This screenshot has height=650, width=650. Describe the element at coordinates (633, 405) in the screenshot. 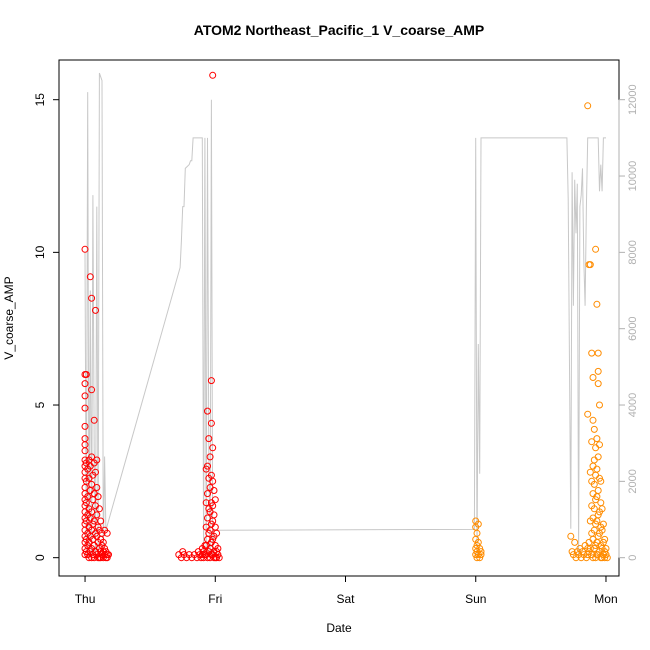

I see `y2-tick-label: 4000` at that location.